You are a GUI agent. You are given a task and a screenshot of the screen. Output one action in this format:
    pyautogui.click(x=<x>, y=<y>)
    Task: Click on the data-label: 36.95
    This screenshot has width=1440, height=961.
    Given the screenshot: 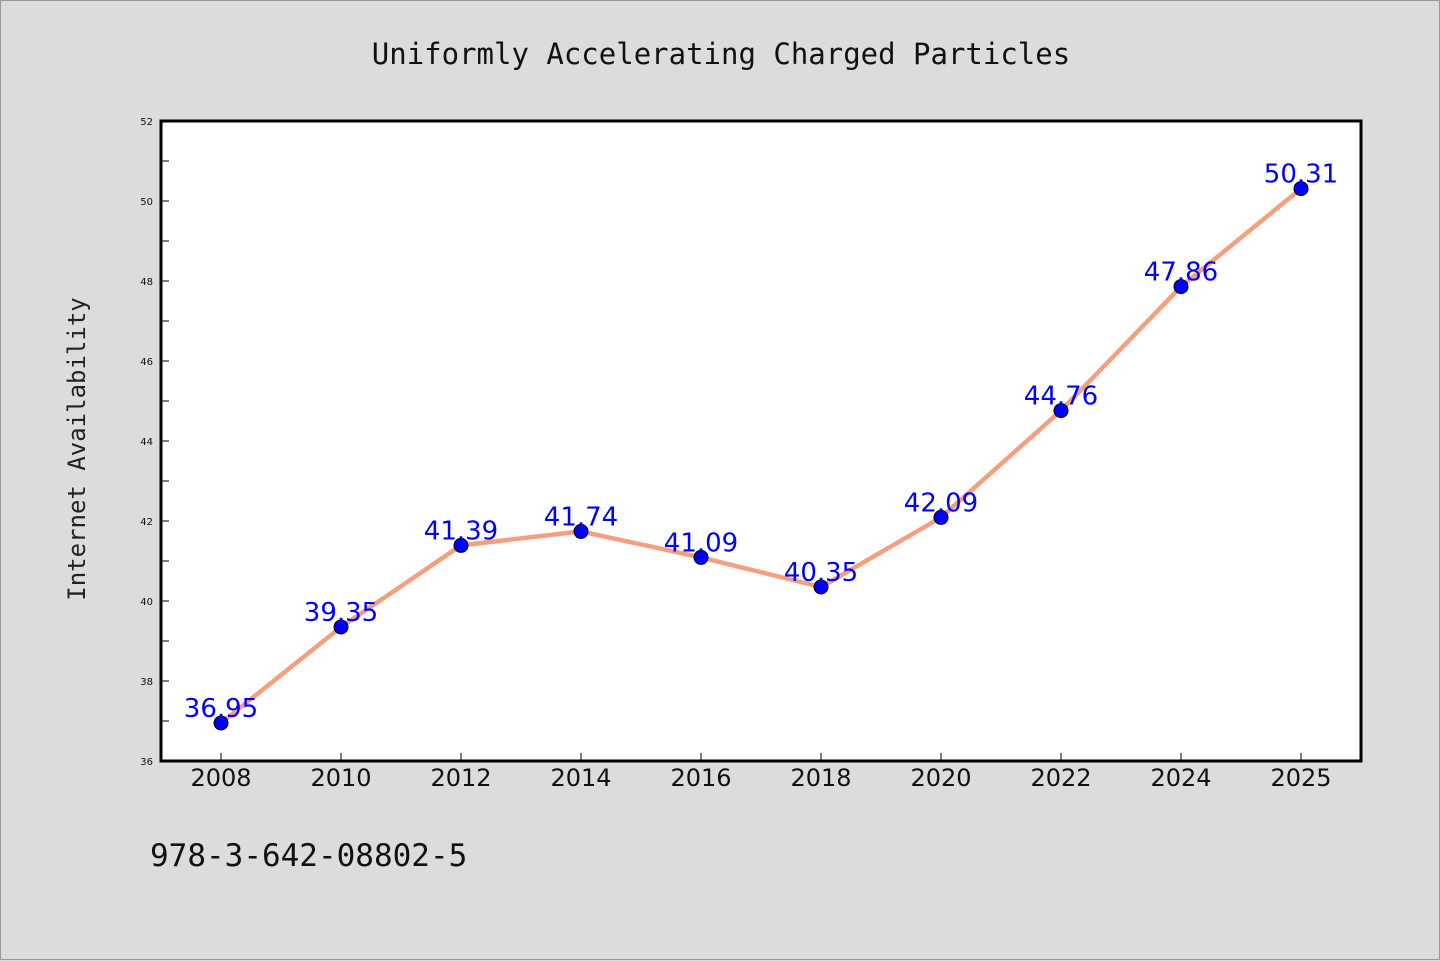 What is the action you would take?
    pyautogui.click(x=221, y=709)
    